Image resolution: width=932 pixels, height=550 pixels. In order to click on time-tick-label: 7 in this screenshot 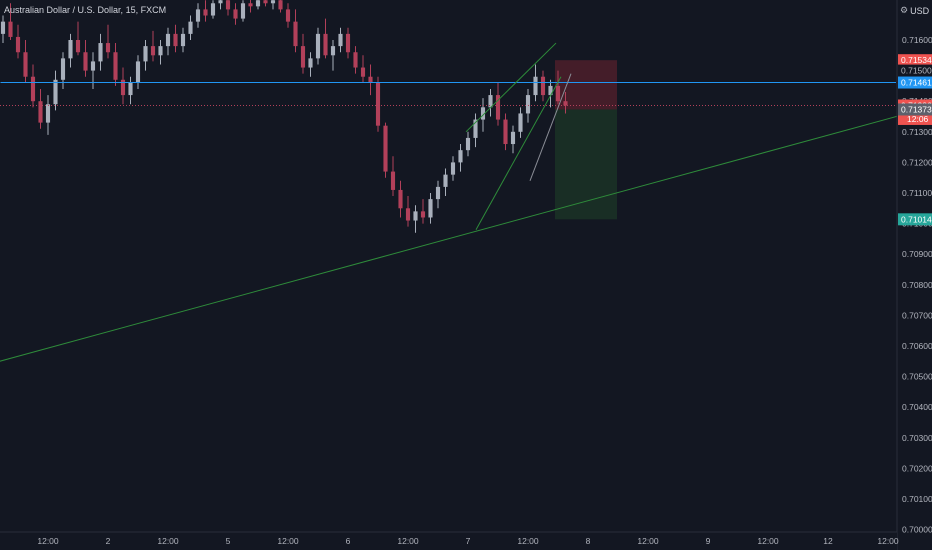, I will do `click(468, 541)`.